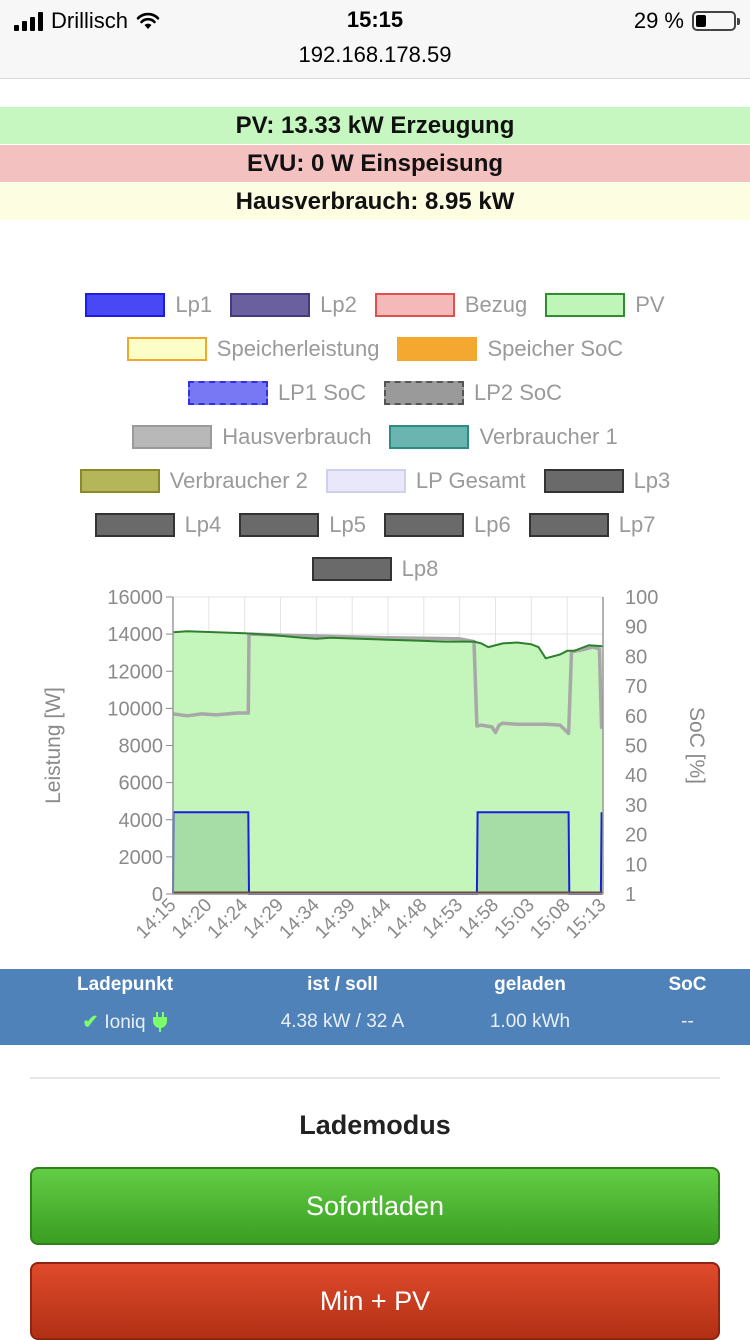 This screenshot has height=1340, width=750. Describe the element at coordinates (252, 349) in the screenshot. I see `legend-item-speicherleistung: Speicherleistung` at that location.